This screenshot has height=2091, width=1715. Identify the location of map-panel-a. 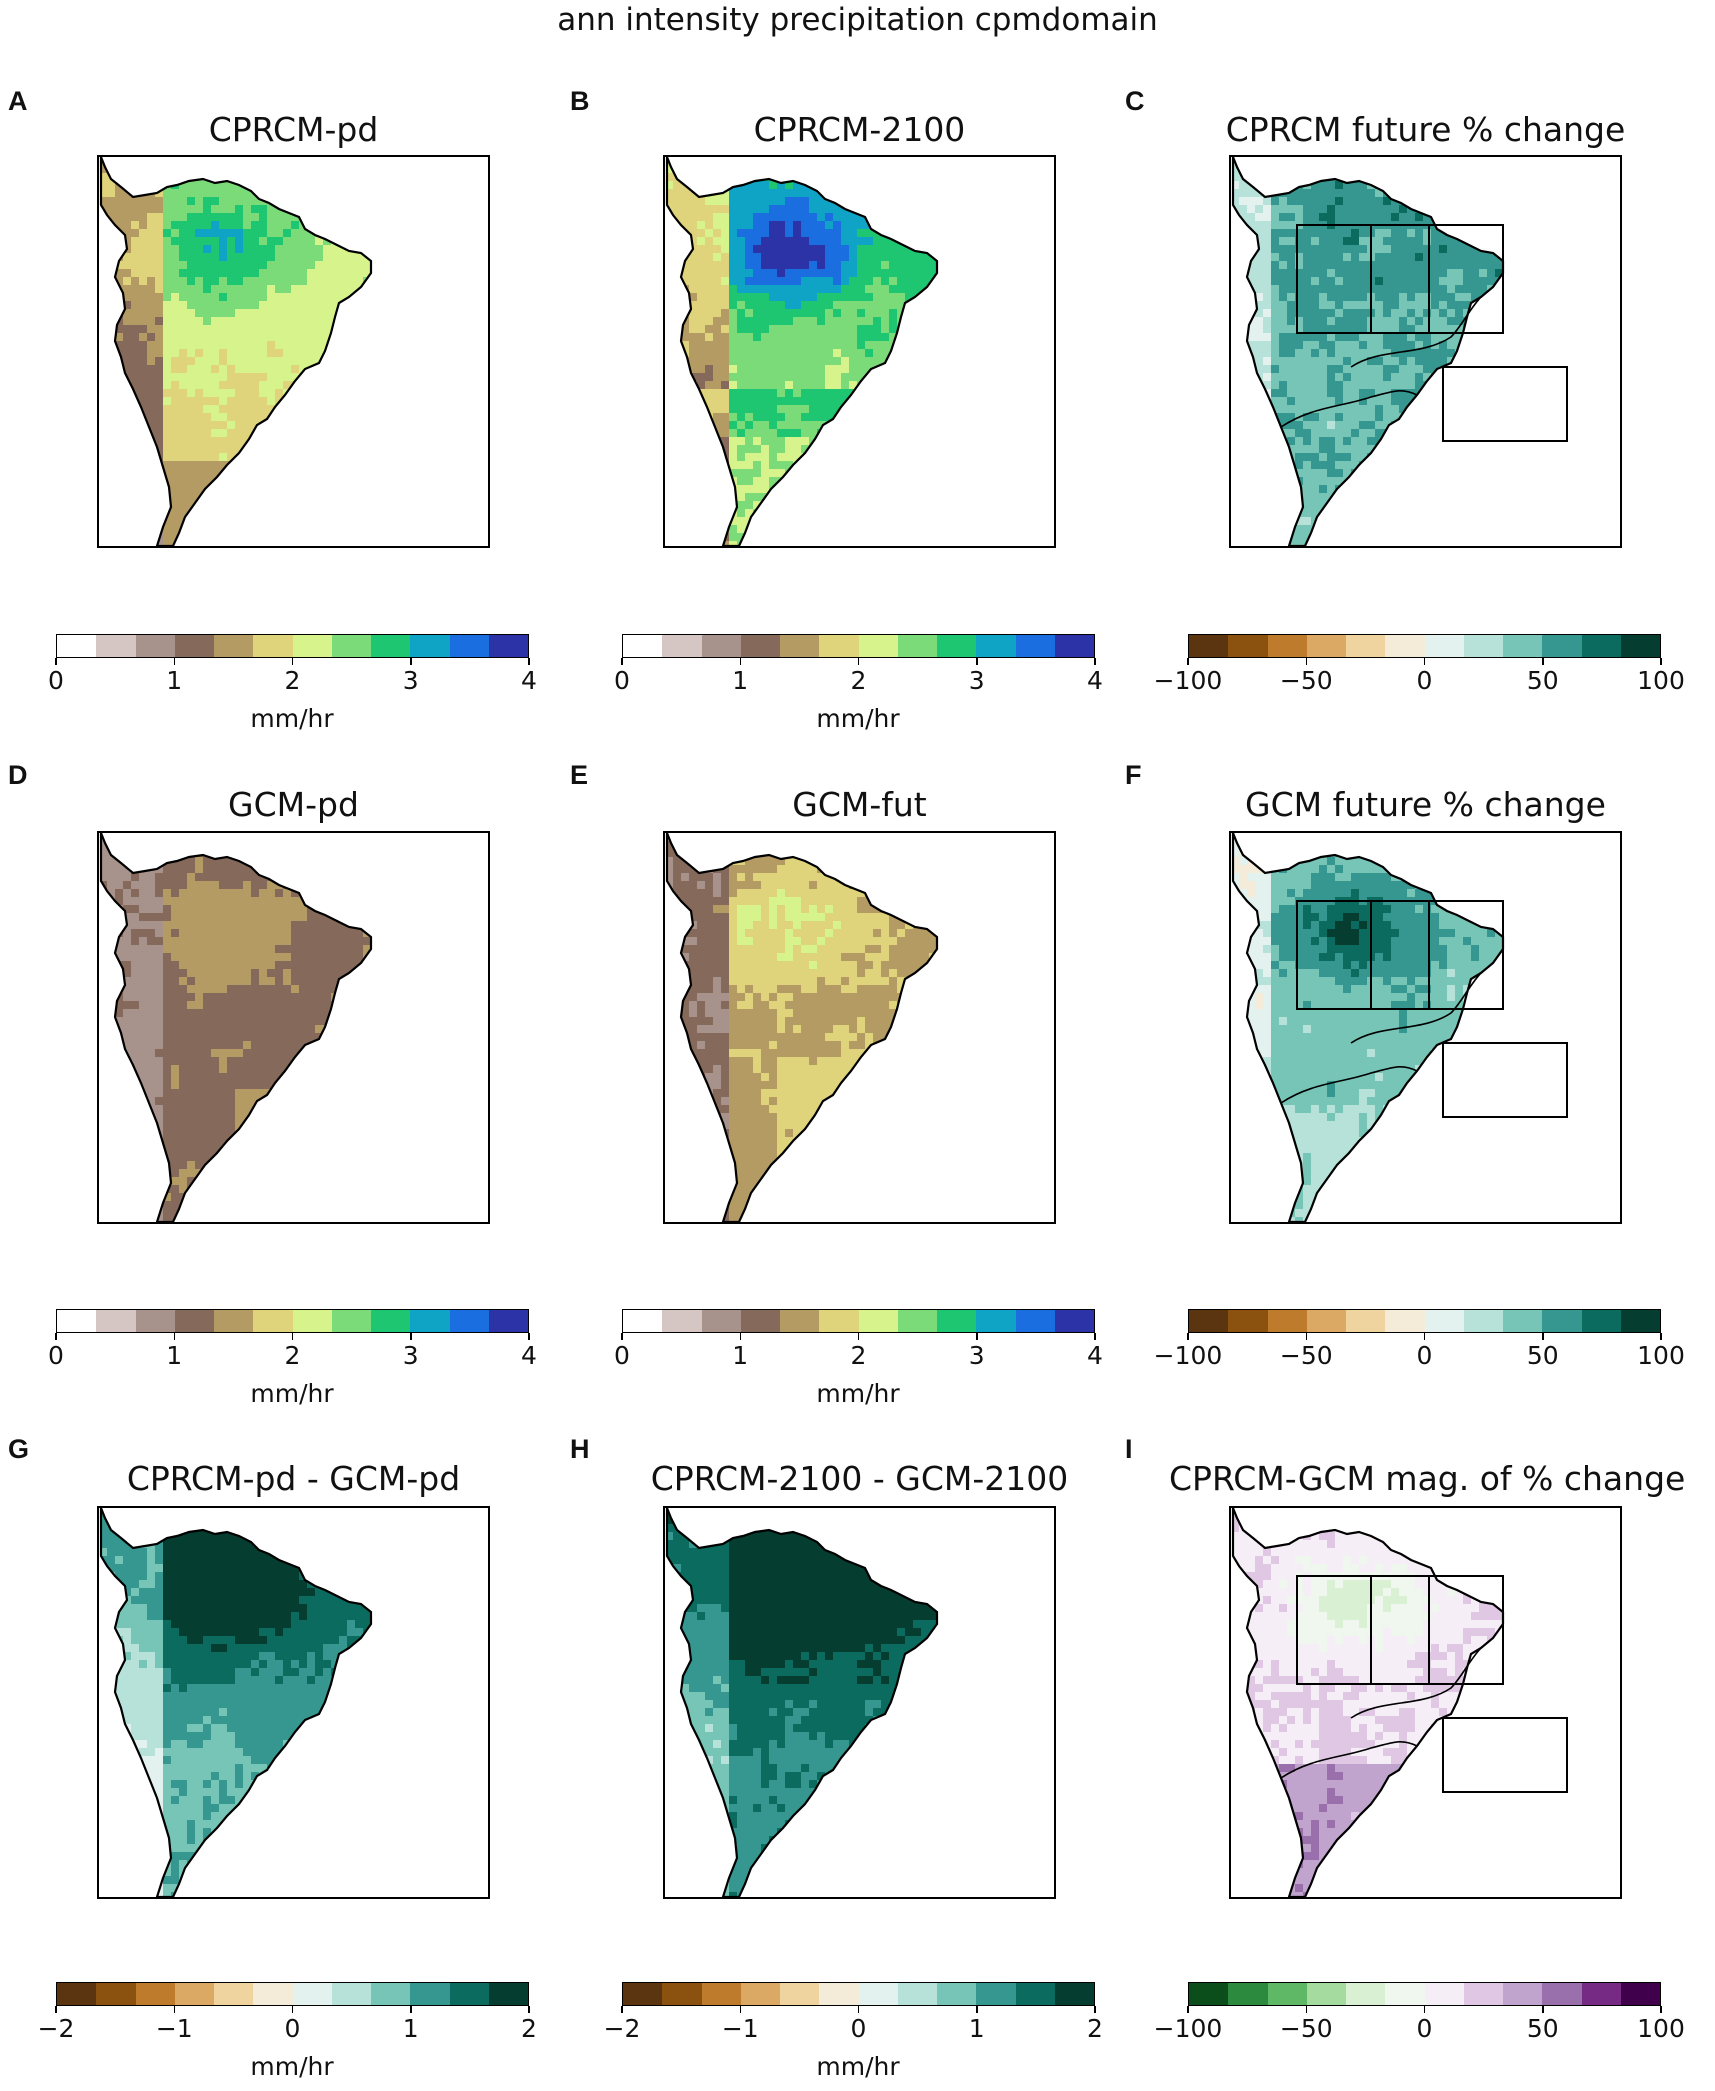
(293, 351).